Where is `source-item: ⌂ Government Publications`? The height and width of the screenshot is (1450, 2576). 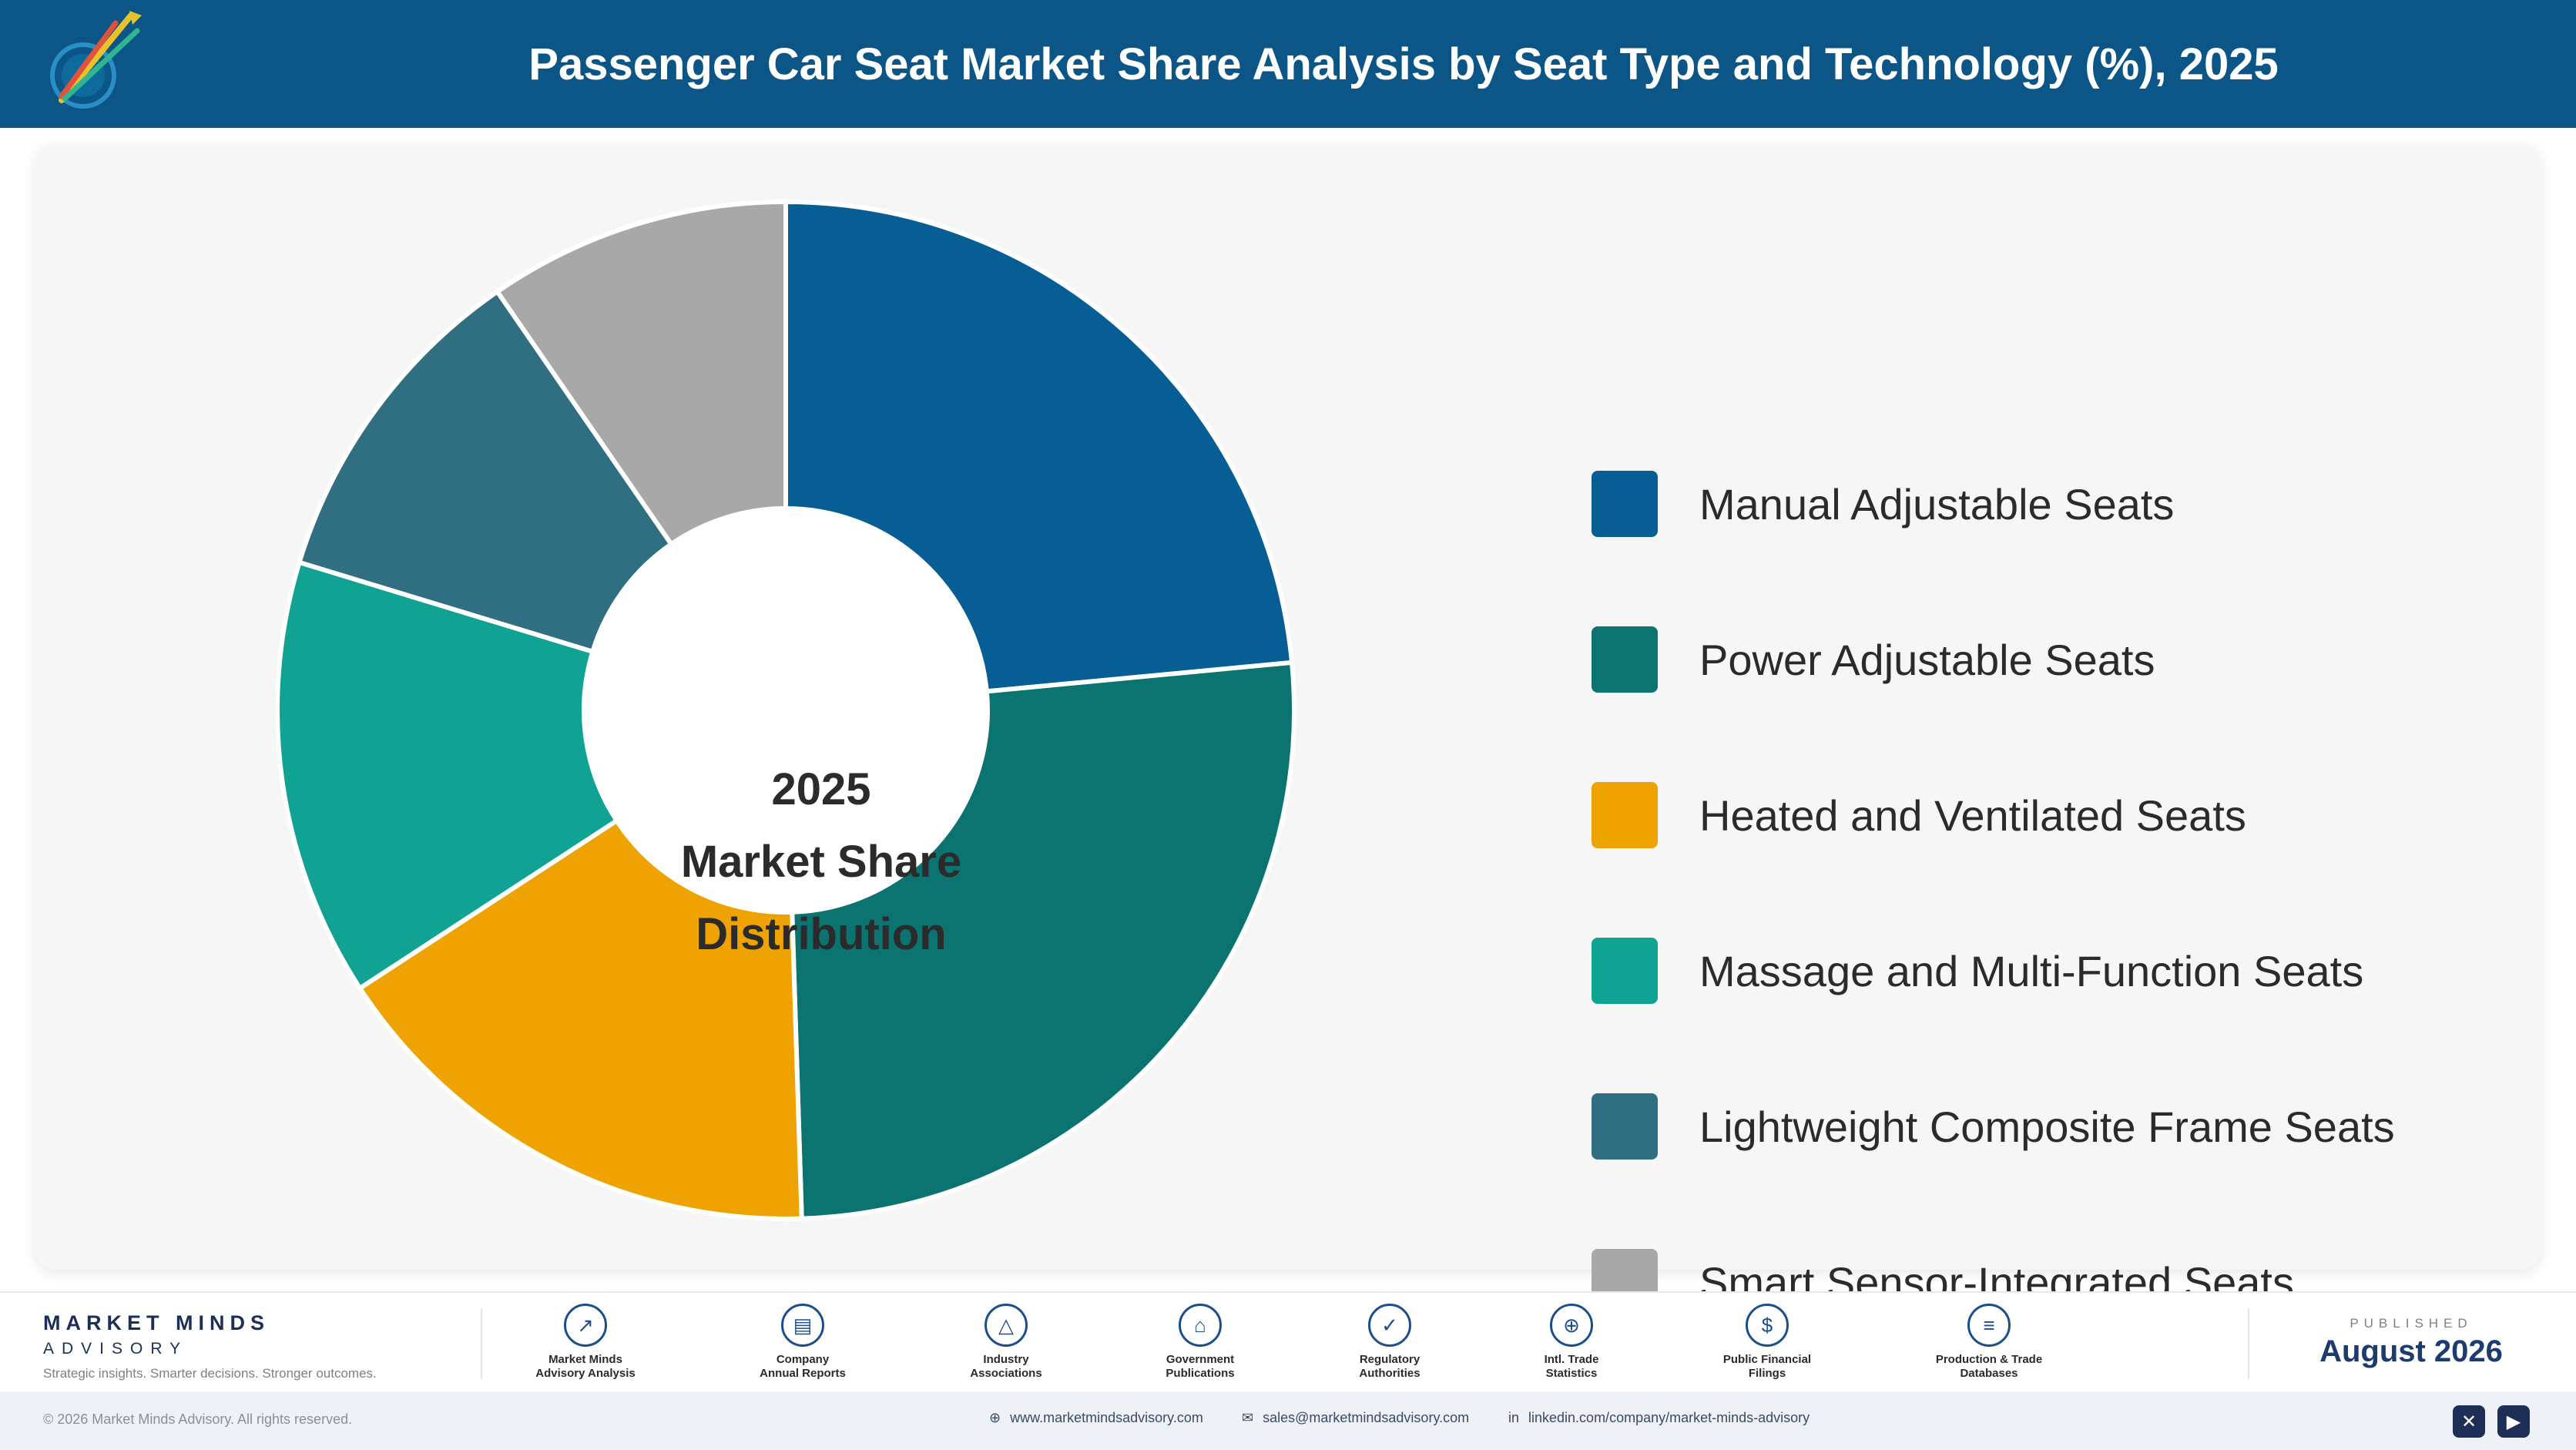
source-item: ⌂ Government Publications is located at coordinates (1200, 1342).